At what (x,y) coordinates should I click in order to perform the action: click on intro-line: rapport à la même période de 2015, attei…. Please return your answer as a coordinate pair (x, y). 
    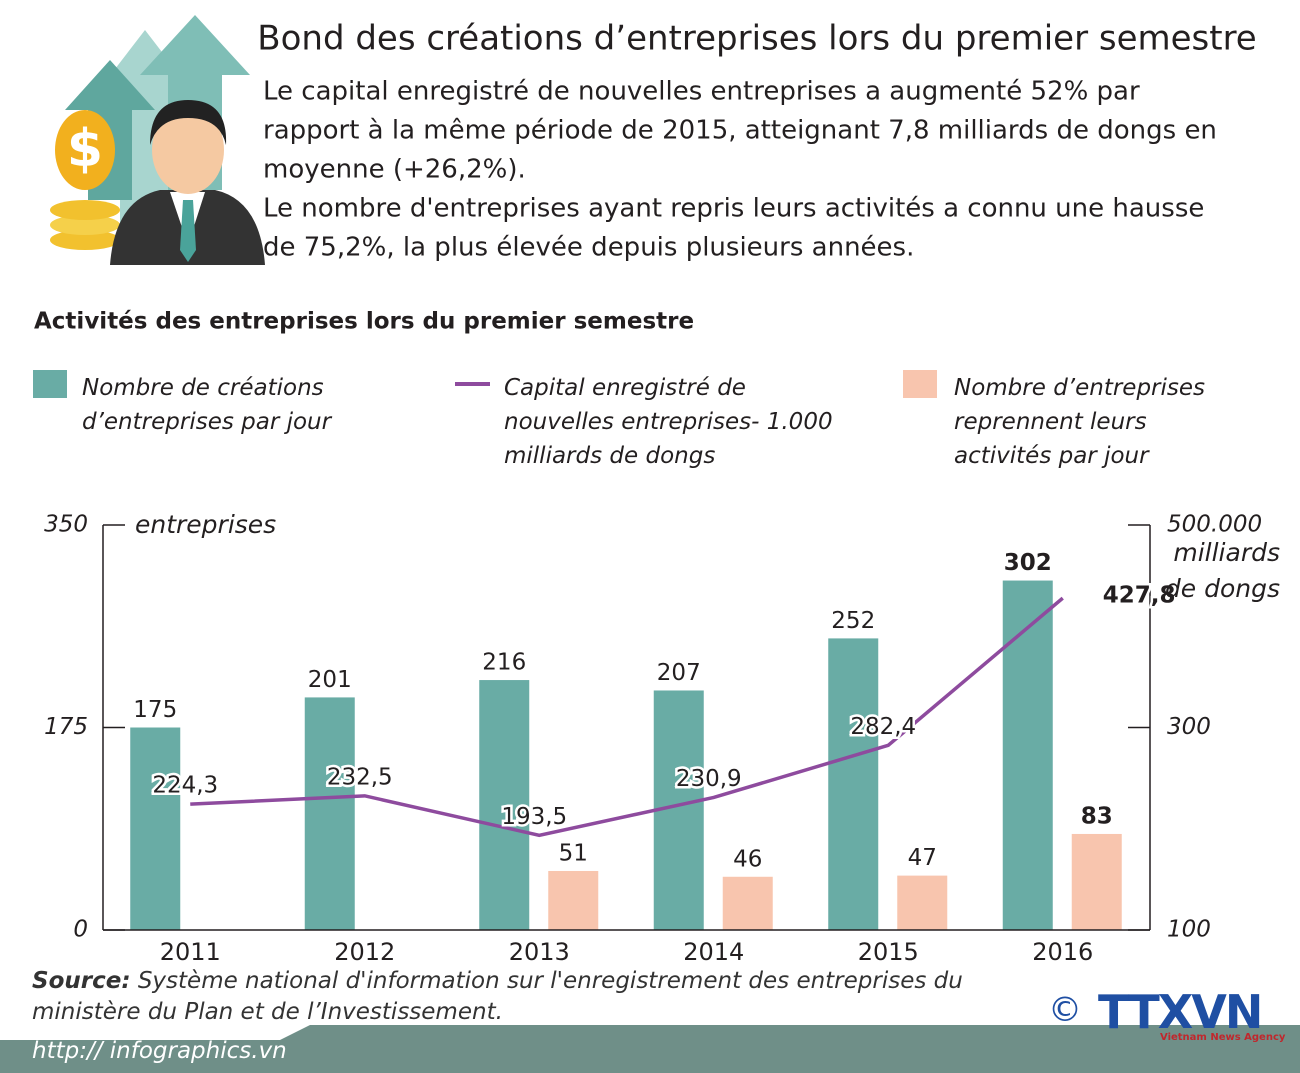
    Looking at the image, I should click on (740, 131).